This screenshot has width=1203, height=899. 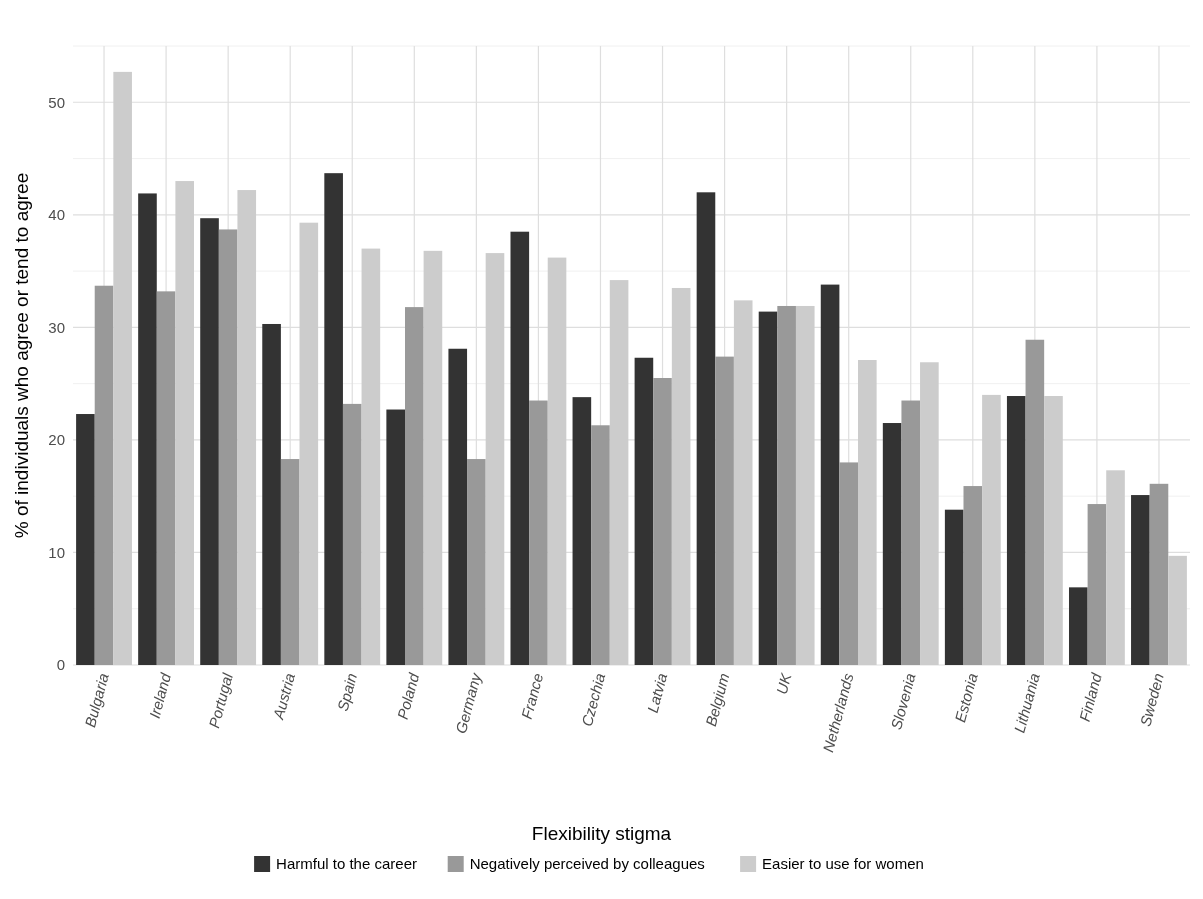 What do you see at coordinates (56, 327) in the screenshot?
I see `y-tick-label: 30` at bounding box center [56, 327].